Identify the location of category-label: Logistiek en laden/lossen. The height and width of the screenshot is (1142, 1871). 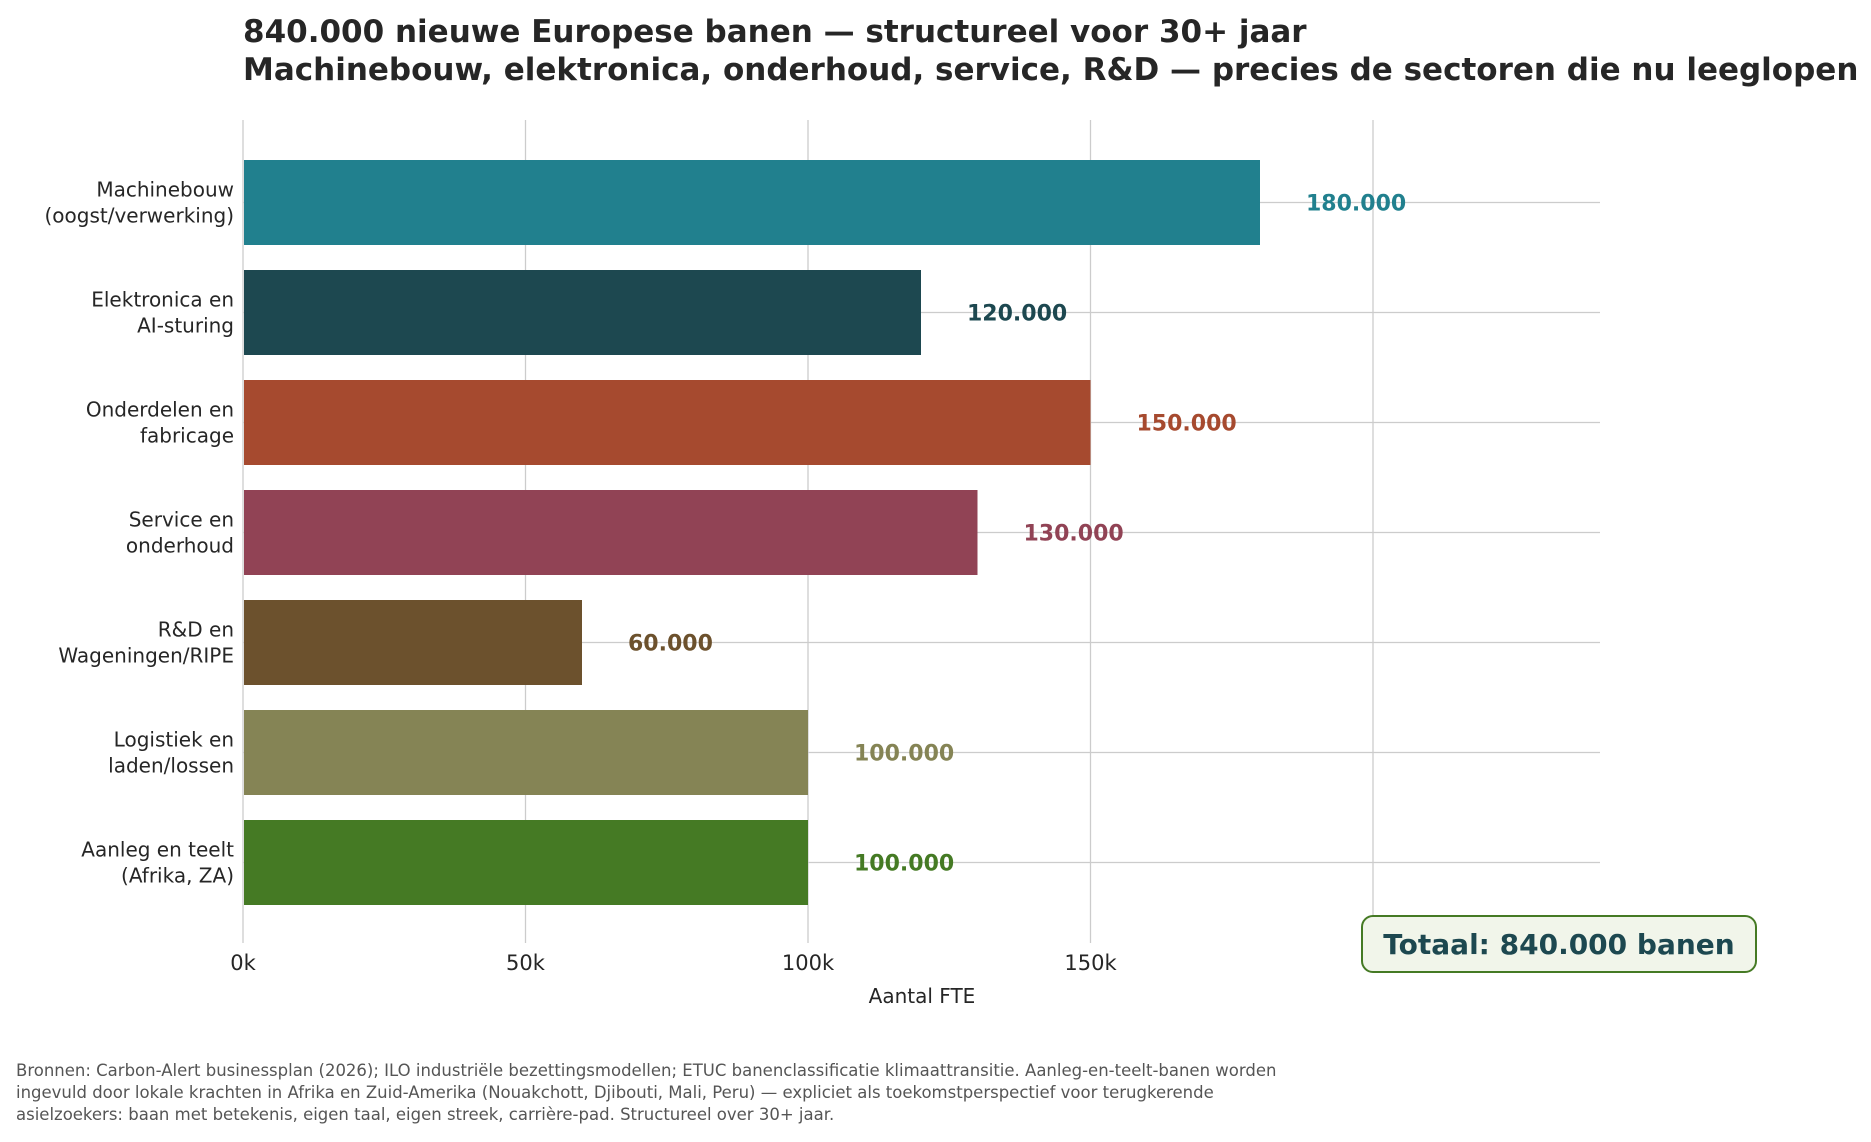
(171, 753).